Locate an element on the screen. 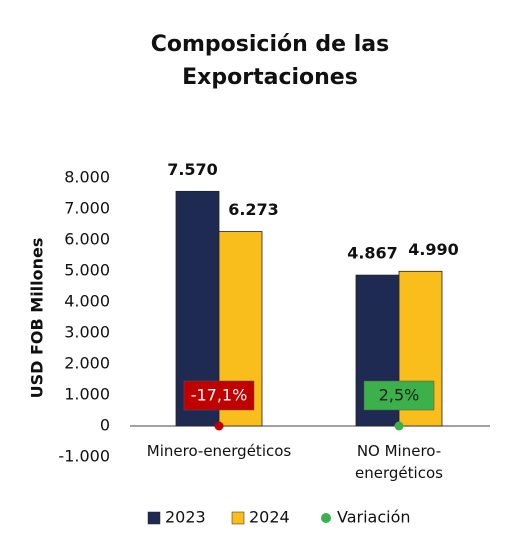 The height and width of the screenshot is (556, 518). y-tick-label: 7.000 is located at coordinates (87, 208).